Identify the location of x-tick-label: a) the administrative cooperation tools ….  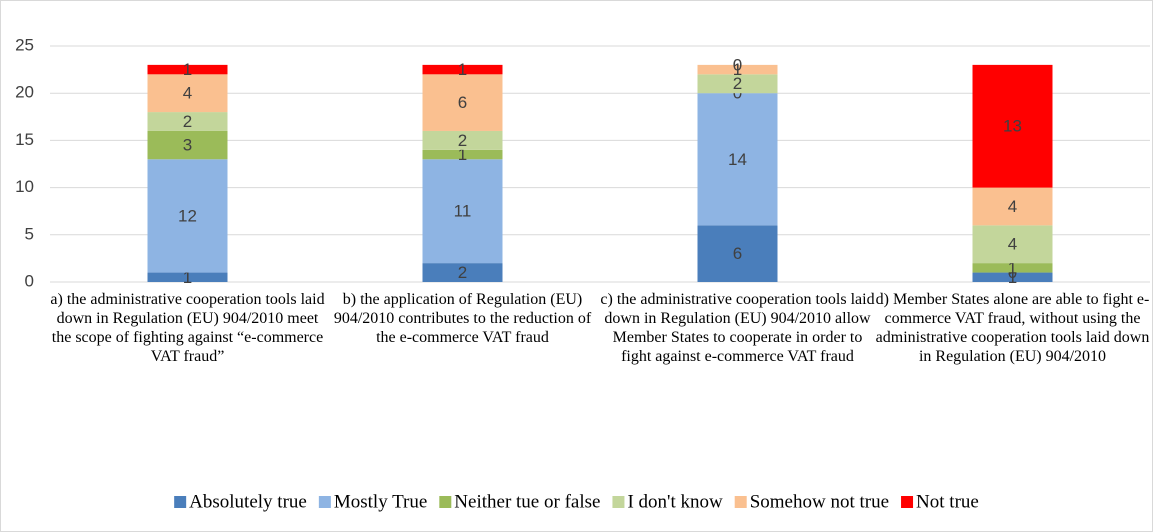
(187, 328).